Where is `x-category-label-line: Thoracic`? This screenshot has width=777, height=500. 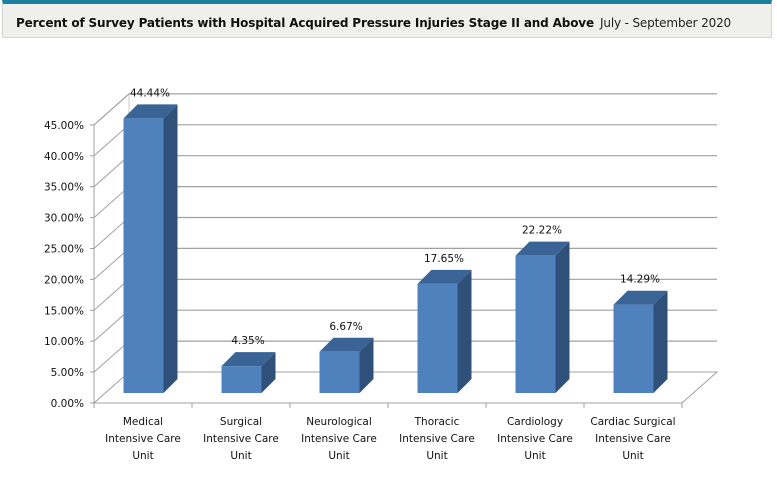
x-category-label-line: Thoracic is located at coordinates (437, 422).